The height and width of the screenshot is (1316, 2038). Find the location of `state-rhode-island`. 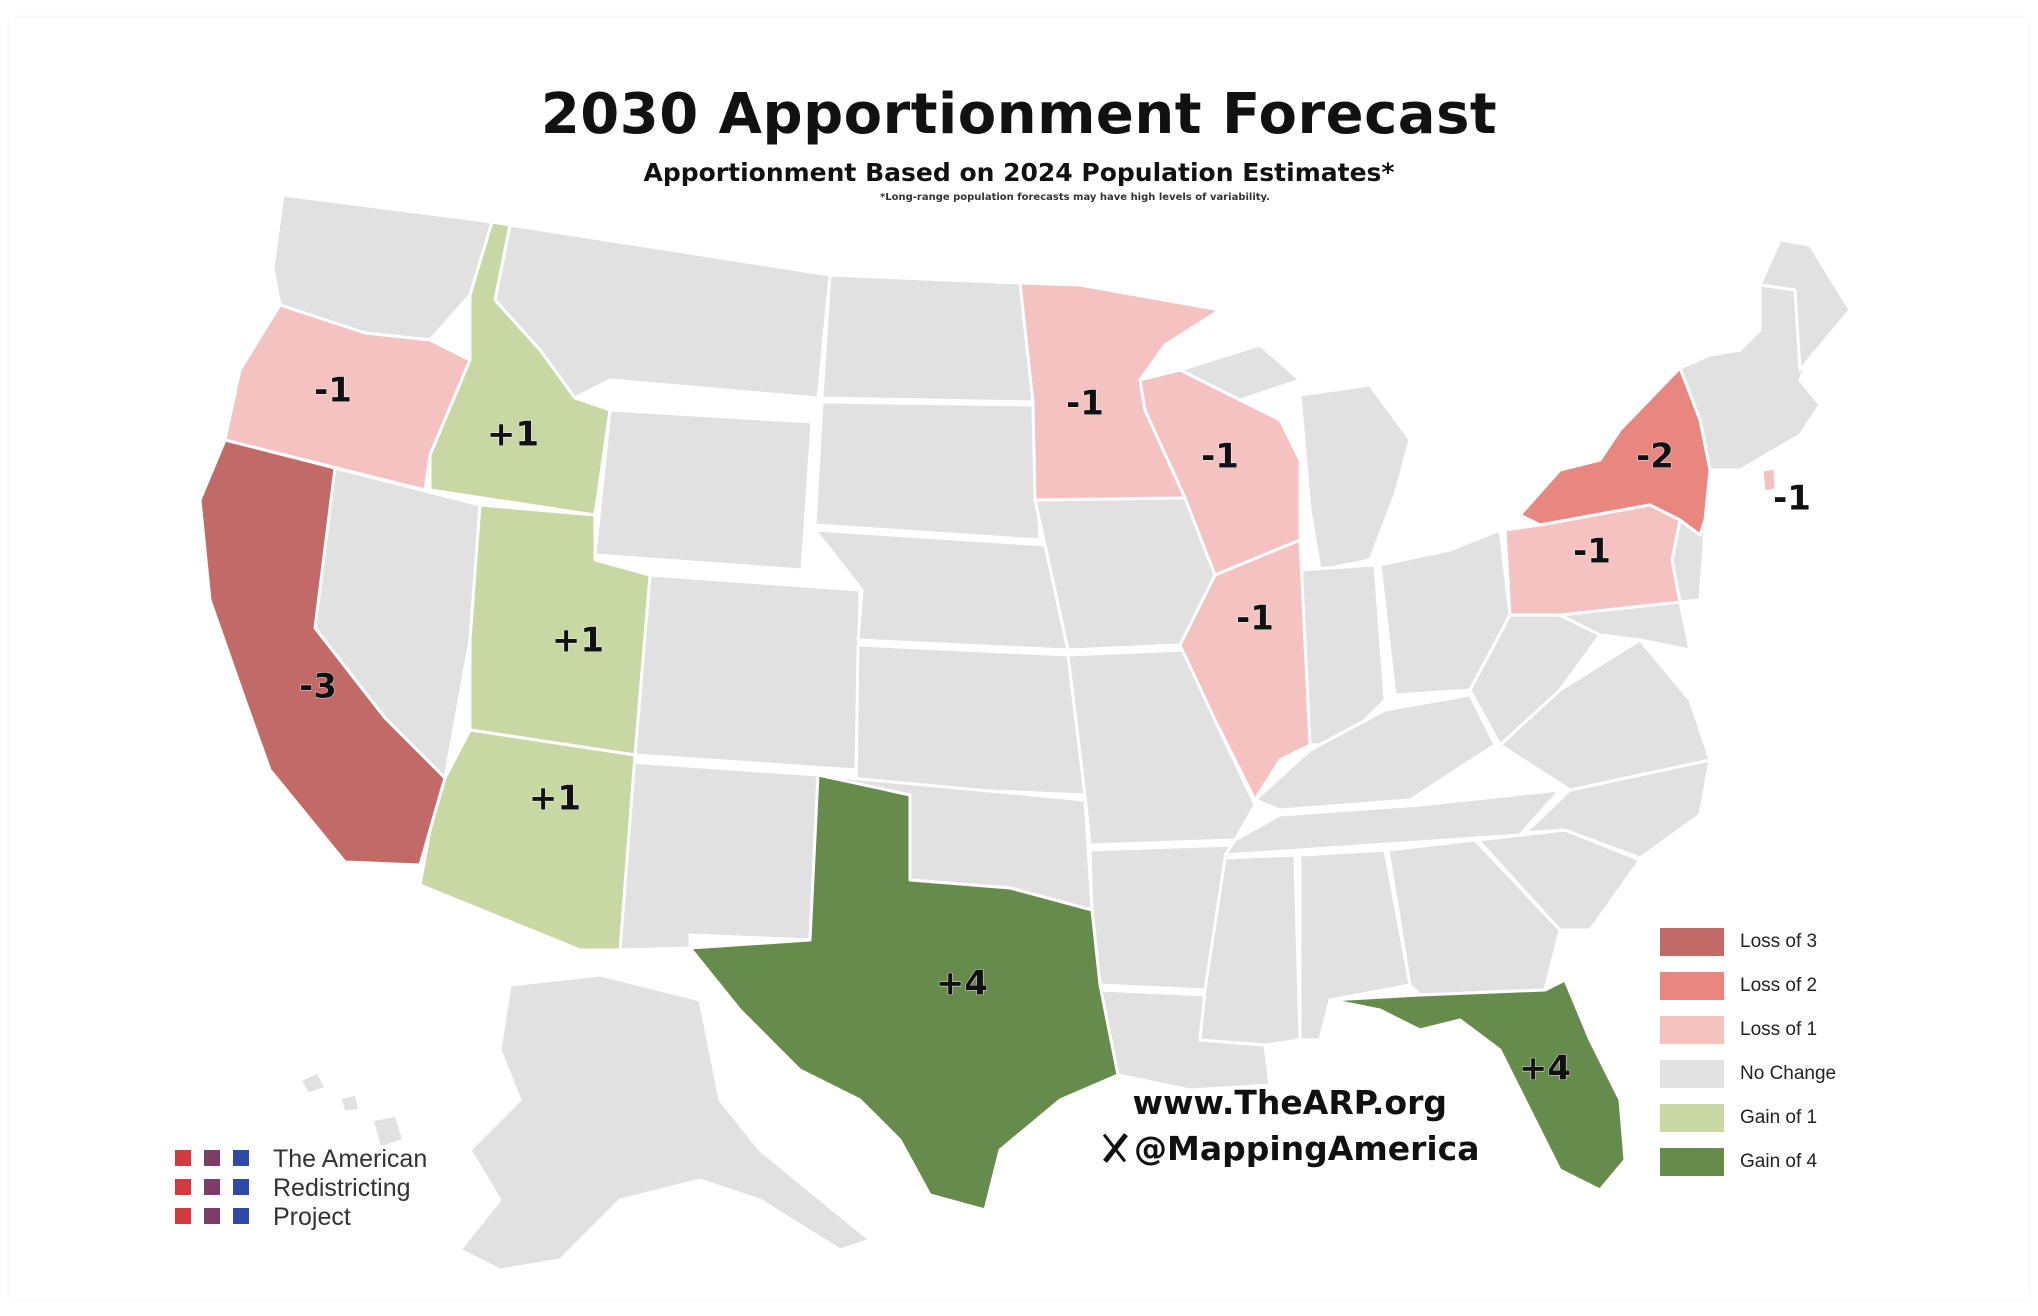

state-rhode-island is located at coordinates (1769, 480).